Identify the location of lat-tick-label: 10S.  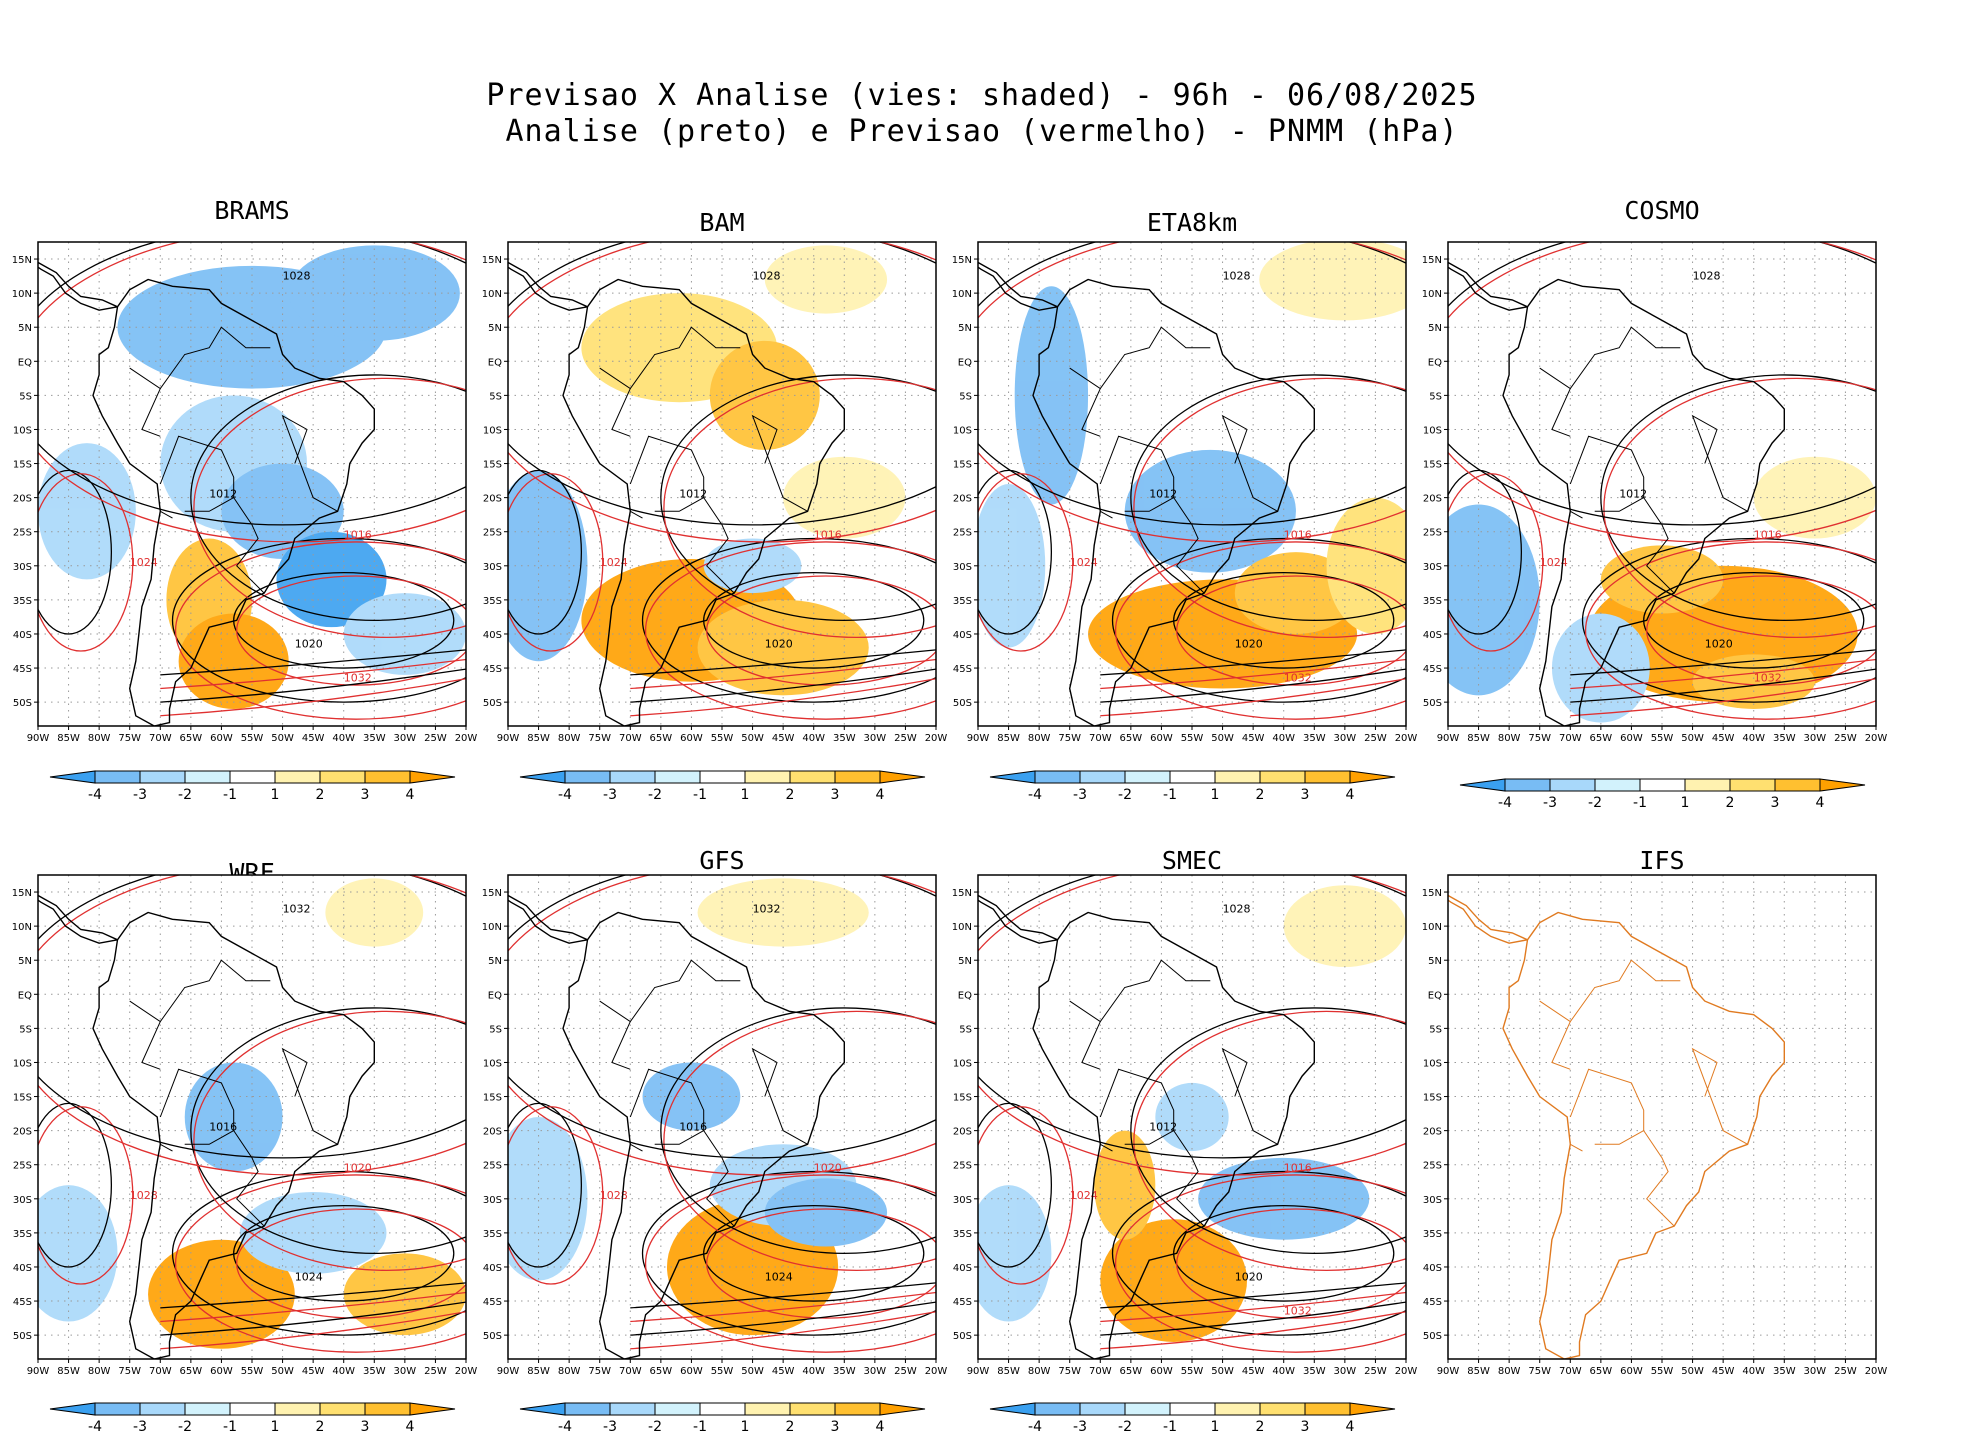
(962, 1063).